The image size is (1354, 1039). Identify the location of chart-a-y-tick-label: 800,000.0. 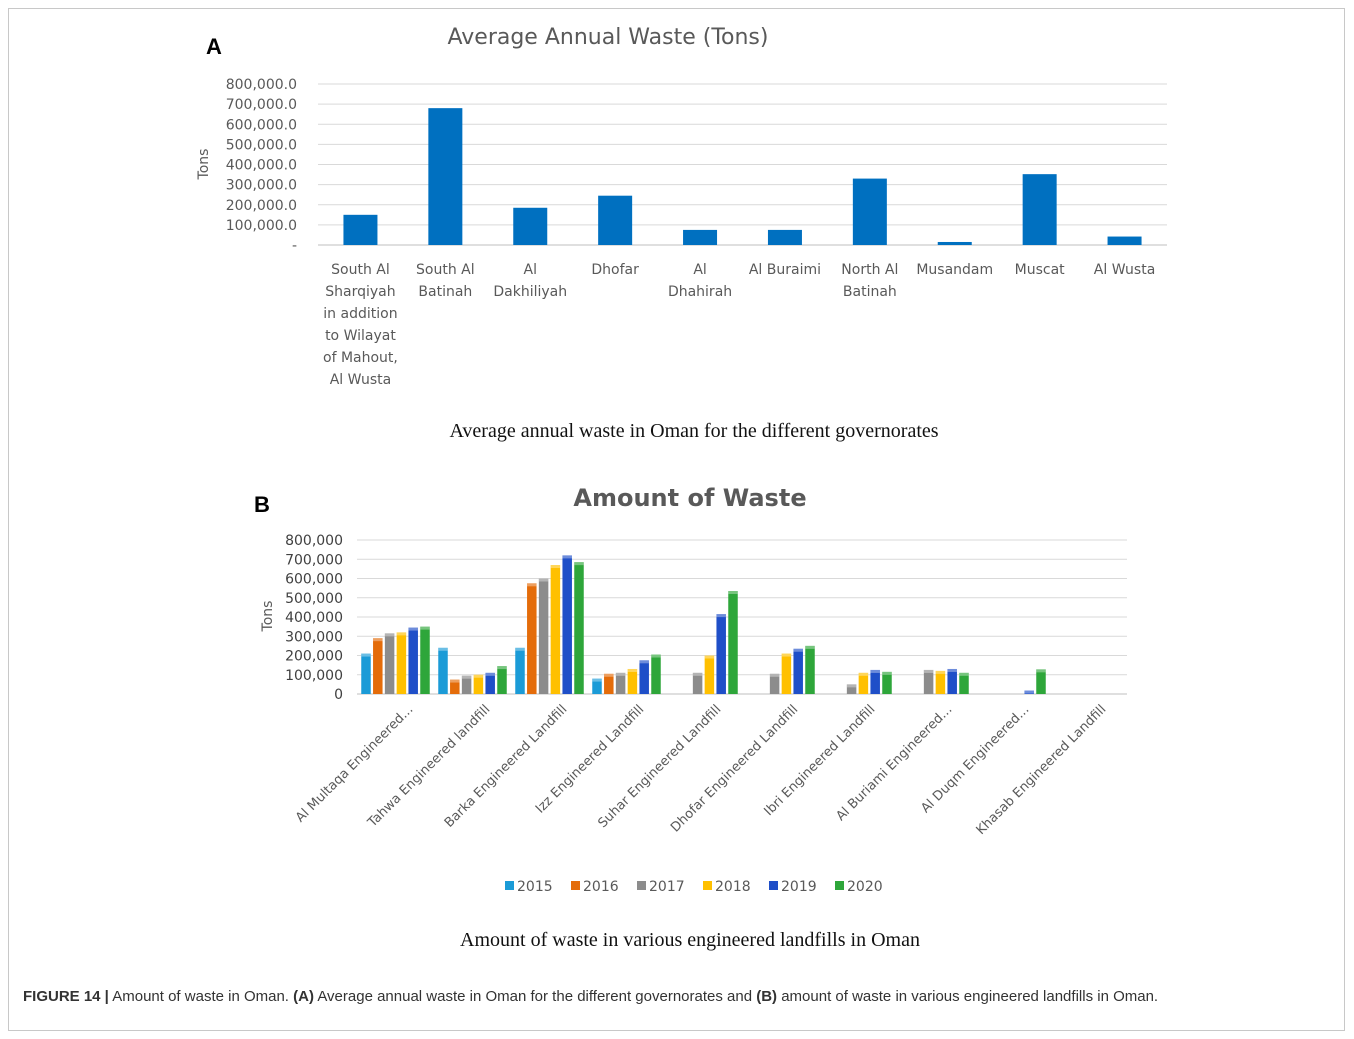
(261, 85).